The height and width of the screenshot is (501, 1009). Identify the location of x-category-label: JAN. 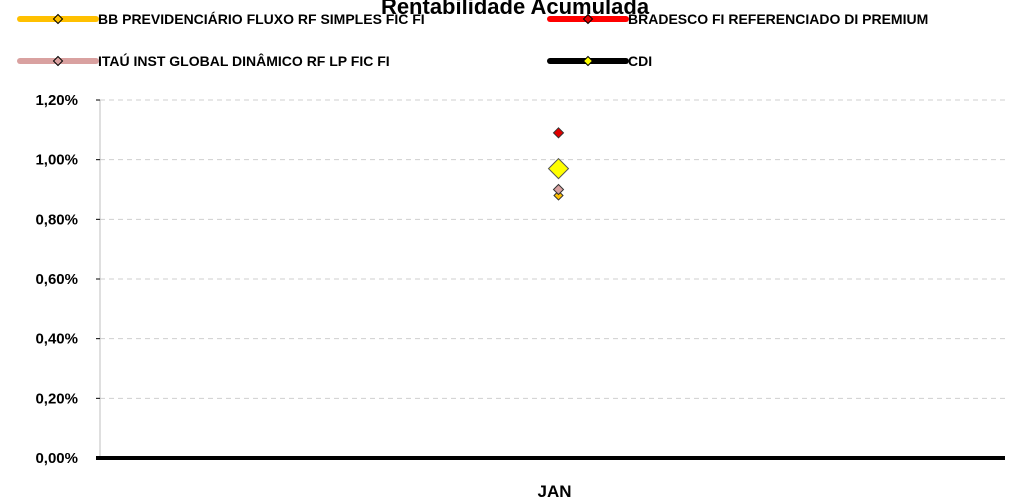
(554, 491).